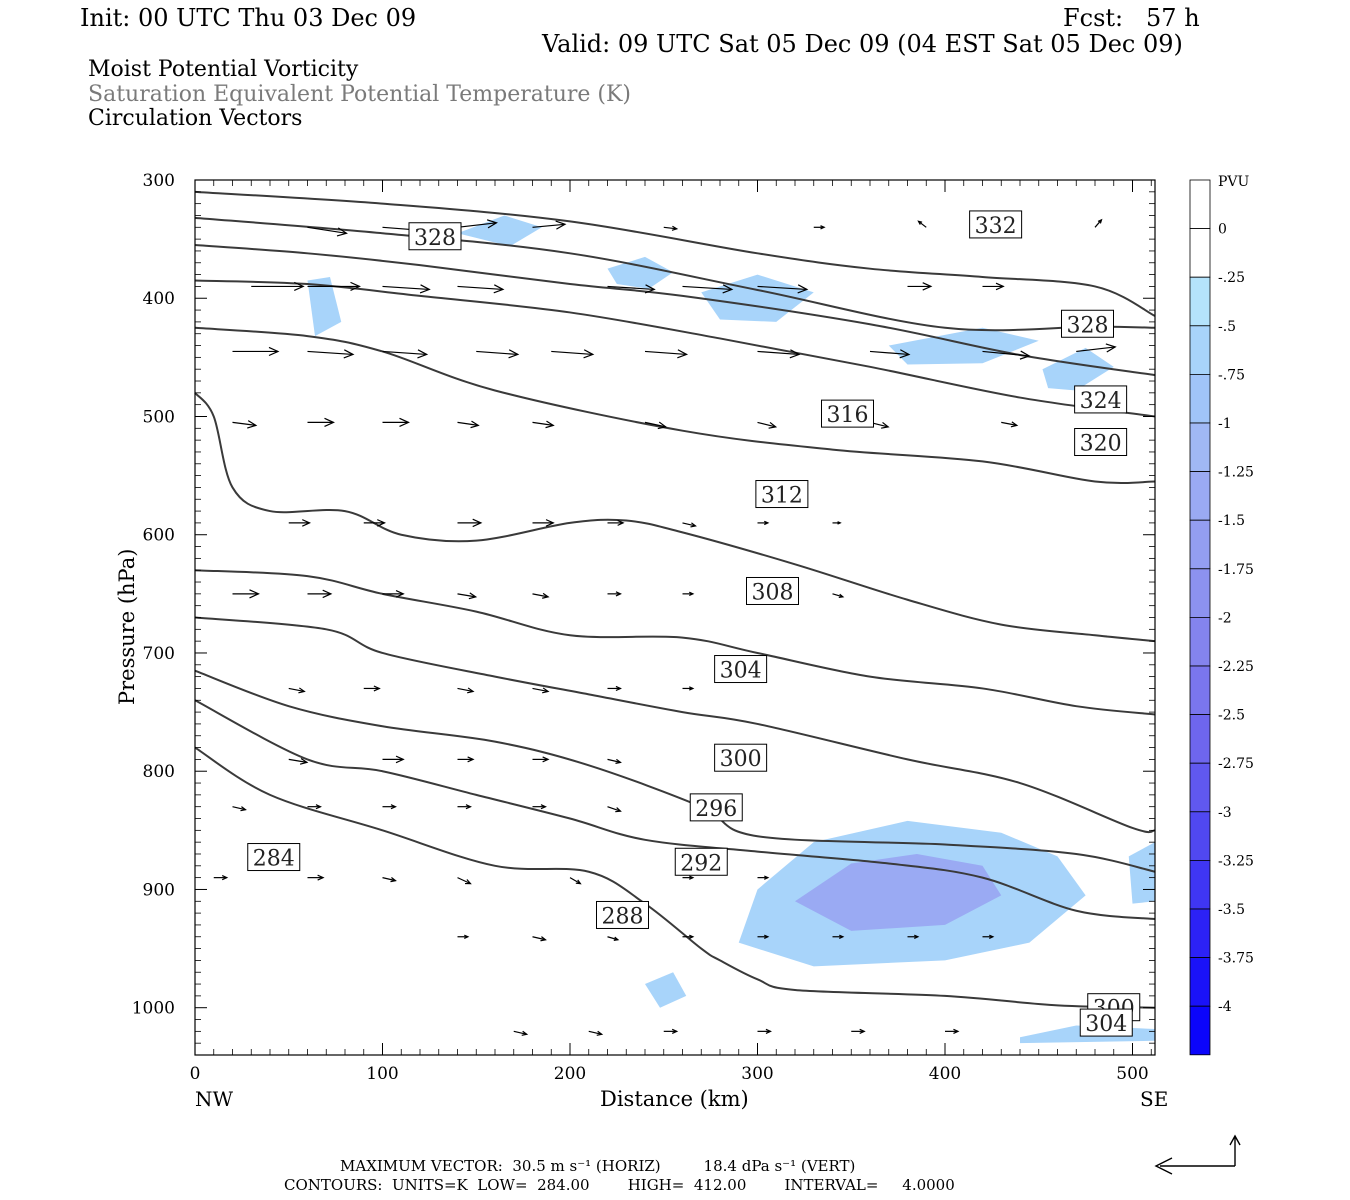 The height and width of the screenshot is (1200, 1350). I want to click on colorbar-label: -3, so click(1225, 813).